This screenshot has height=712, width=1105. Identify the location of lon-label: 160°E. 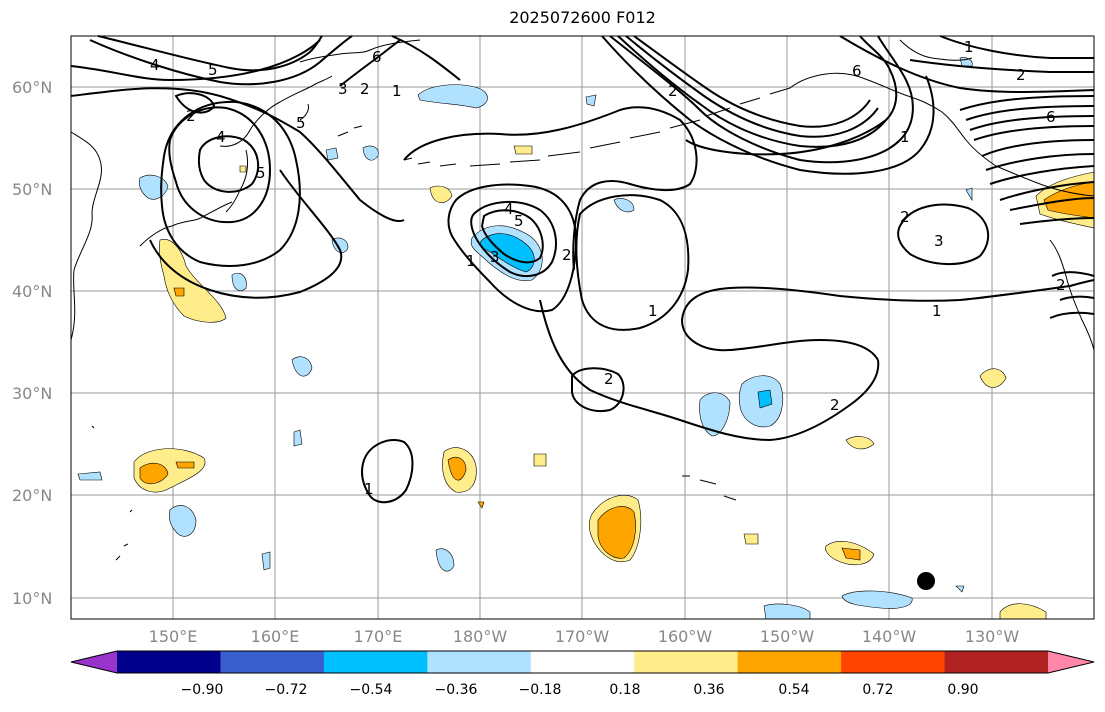
(275, 636).